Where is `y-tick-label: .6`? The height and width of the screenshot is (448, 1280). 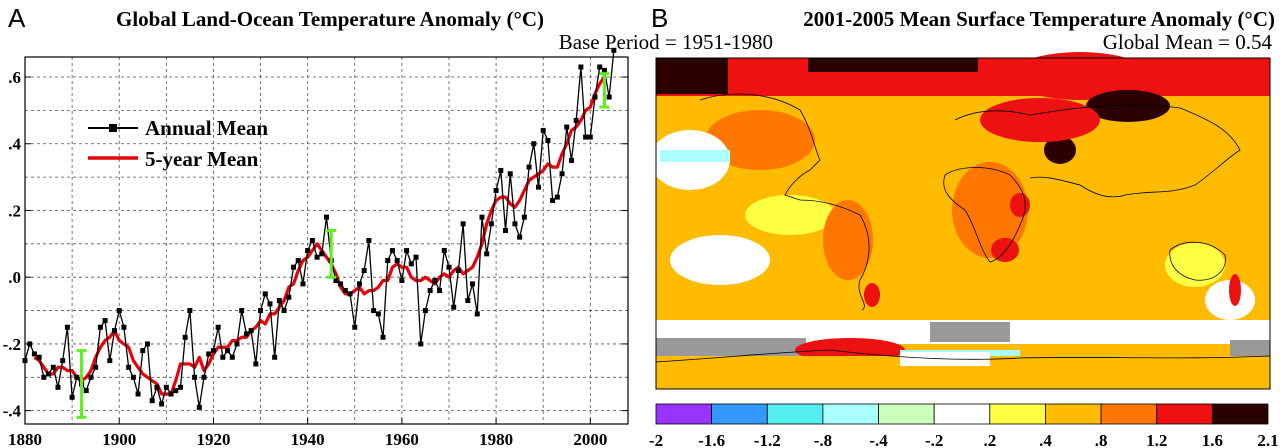 y-tick-label: .6 is located at coordinates (14, 77).